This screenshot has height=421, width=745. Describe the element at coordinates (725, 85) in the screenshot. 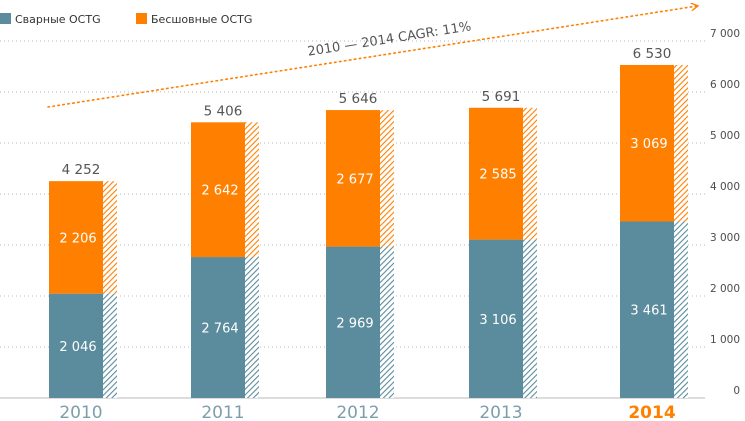

I see `y-tick-label-6000: 6 000` at that location.